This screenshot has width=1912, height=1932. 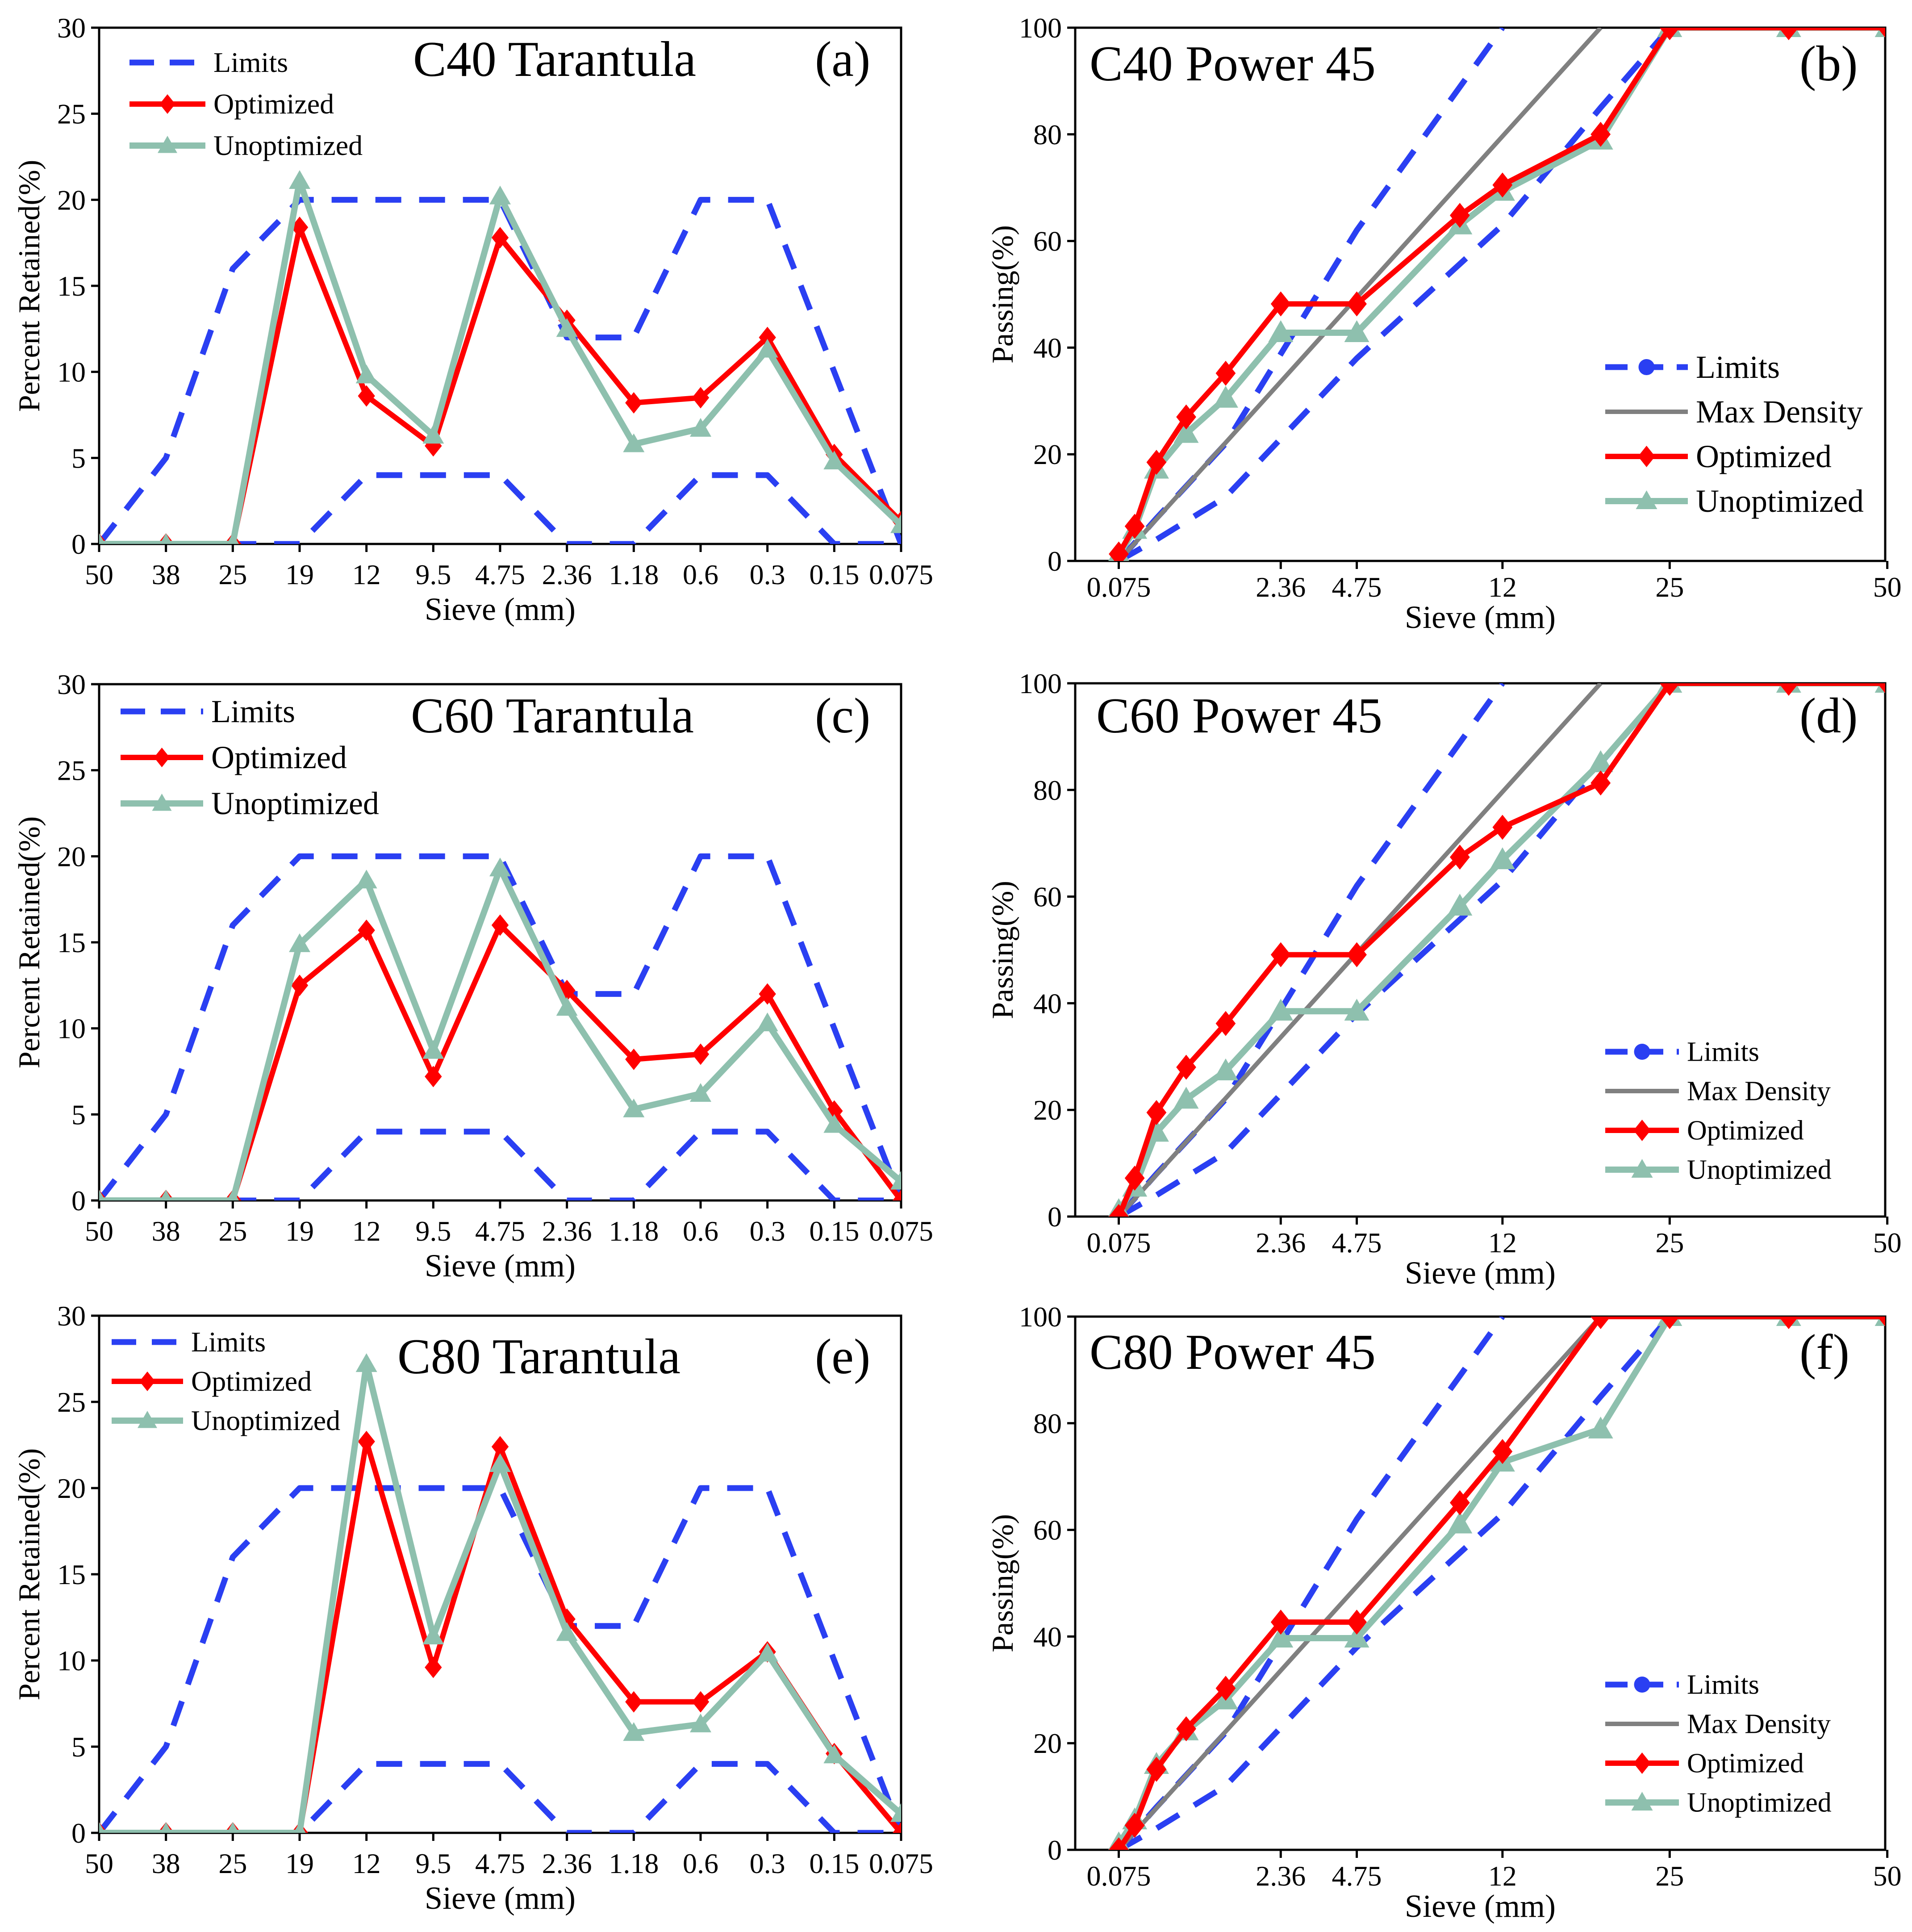 I want to click on y-axis-label: Percent Retained(%), so click(x=29, y=1575).